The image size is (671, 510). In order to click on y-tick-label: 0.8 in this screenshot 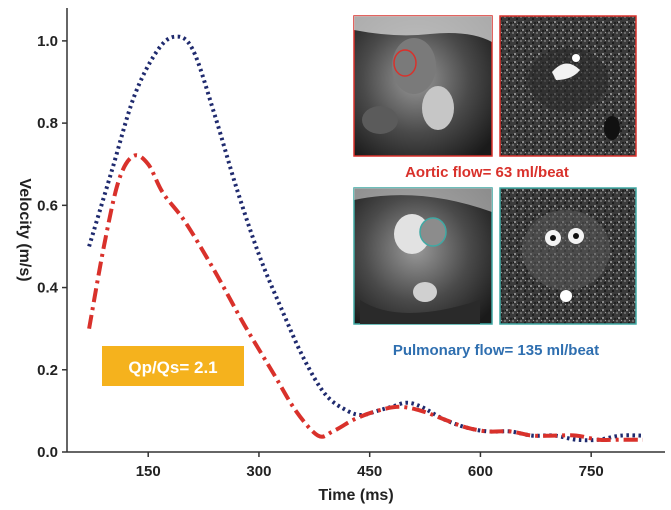, I will do `click(47, 123)`.